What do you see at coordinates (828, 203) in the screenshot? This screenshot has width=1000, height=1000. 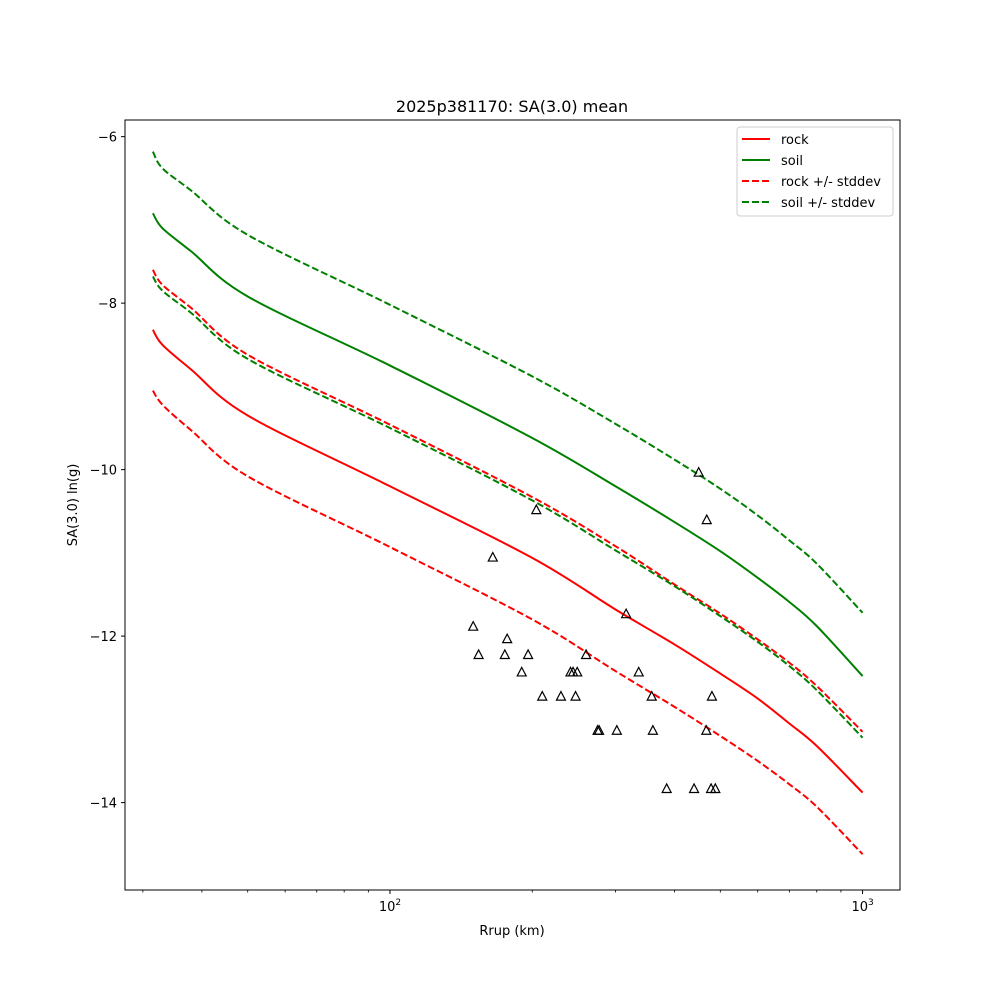 I see `legend-label: soil +/- stddev` at bounding box center [828, 203].